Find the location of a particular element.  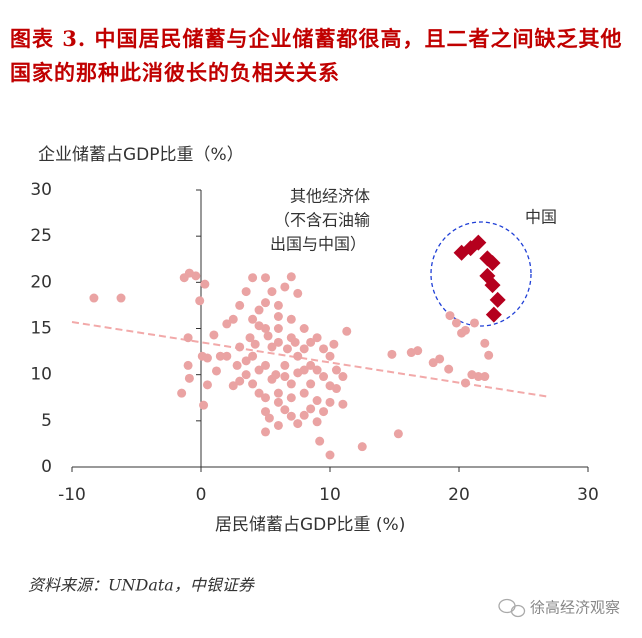

china-circle is located at coordinates (481, 274).